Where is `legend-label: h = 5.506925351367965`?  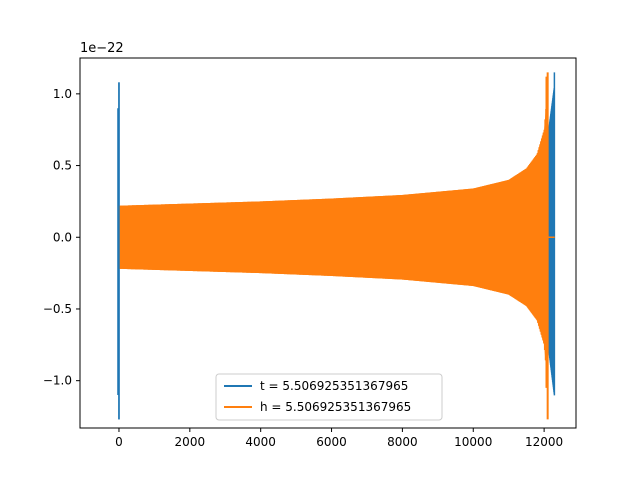 legend-label: h = 5.506925351367965 is located at coordinates (335, 407).